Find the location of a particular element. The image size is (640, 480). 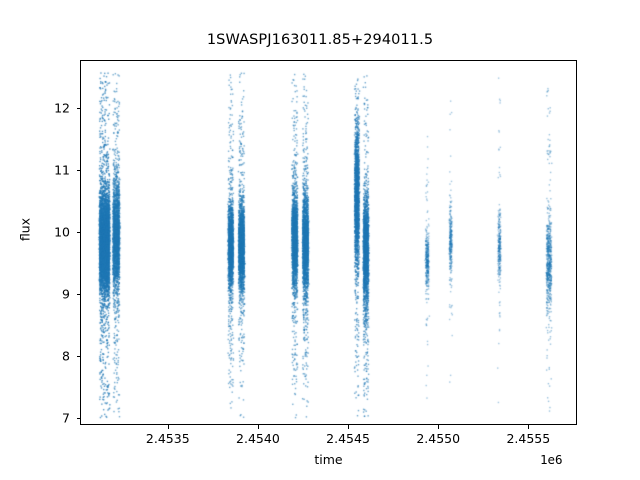

page-title: 1SWASPJ163011.85+294011.5 is located at coordinates (320, 40).